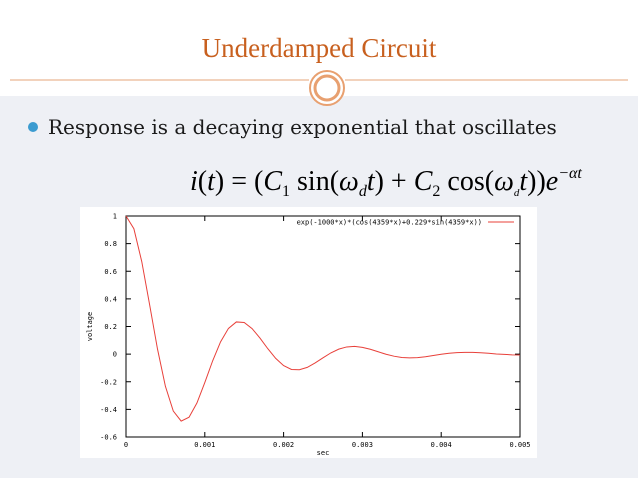 The height and width of the screenshot is (478, 638). Describe the element at coordinates (126, 445) in the screenshot. I see `x-tick-label: 0` at that location.